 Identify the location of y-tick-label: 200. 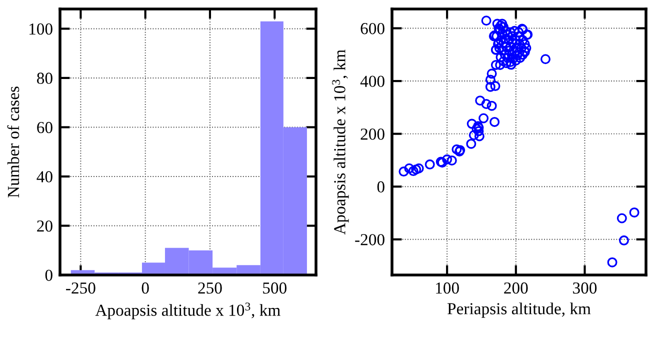
(372, 134).